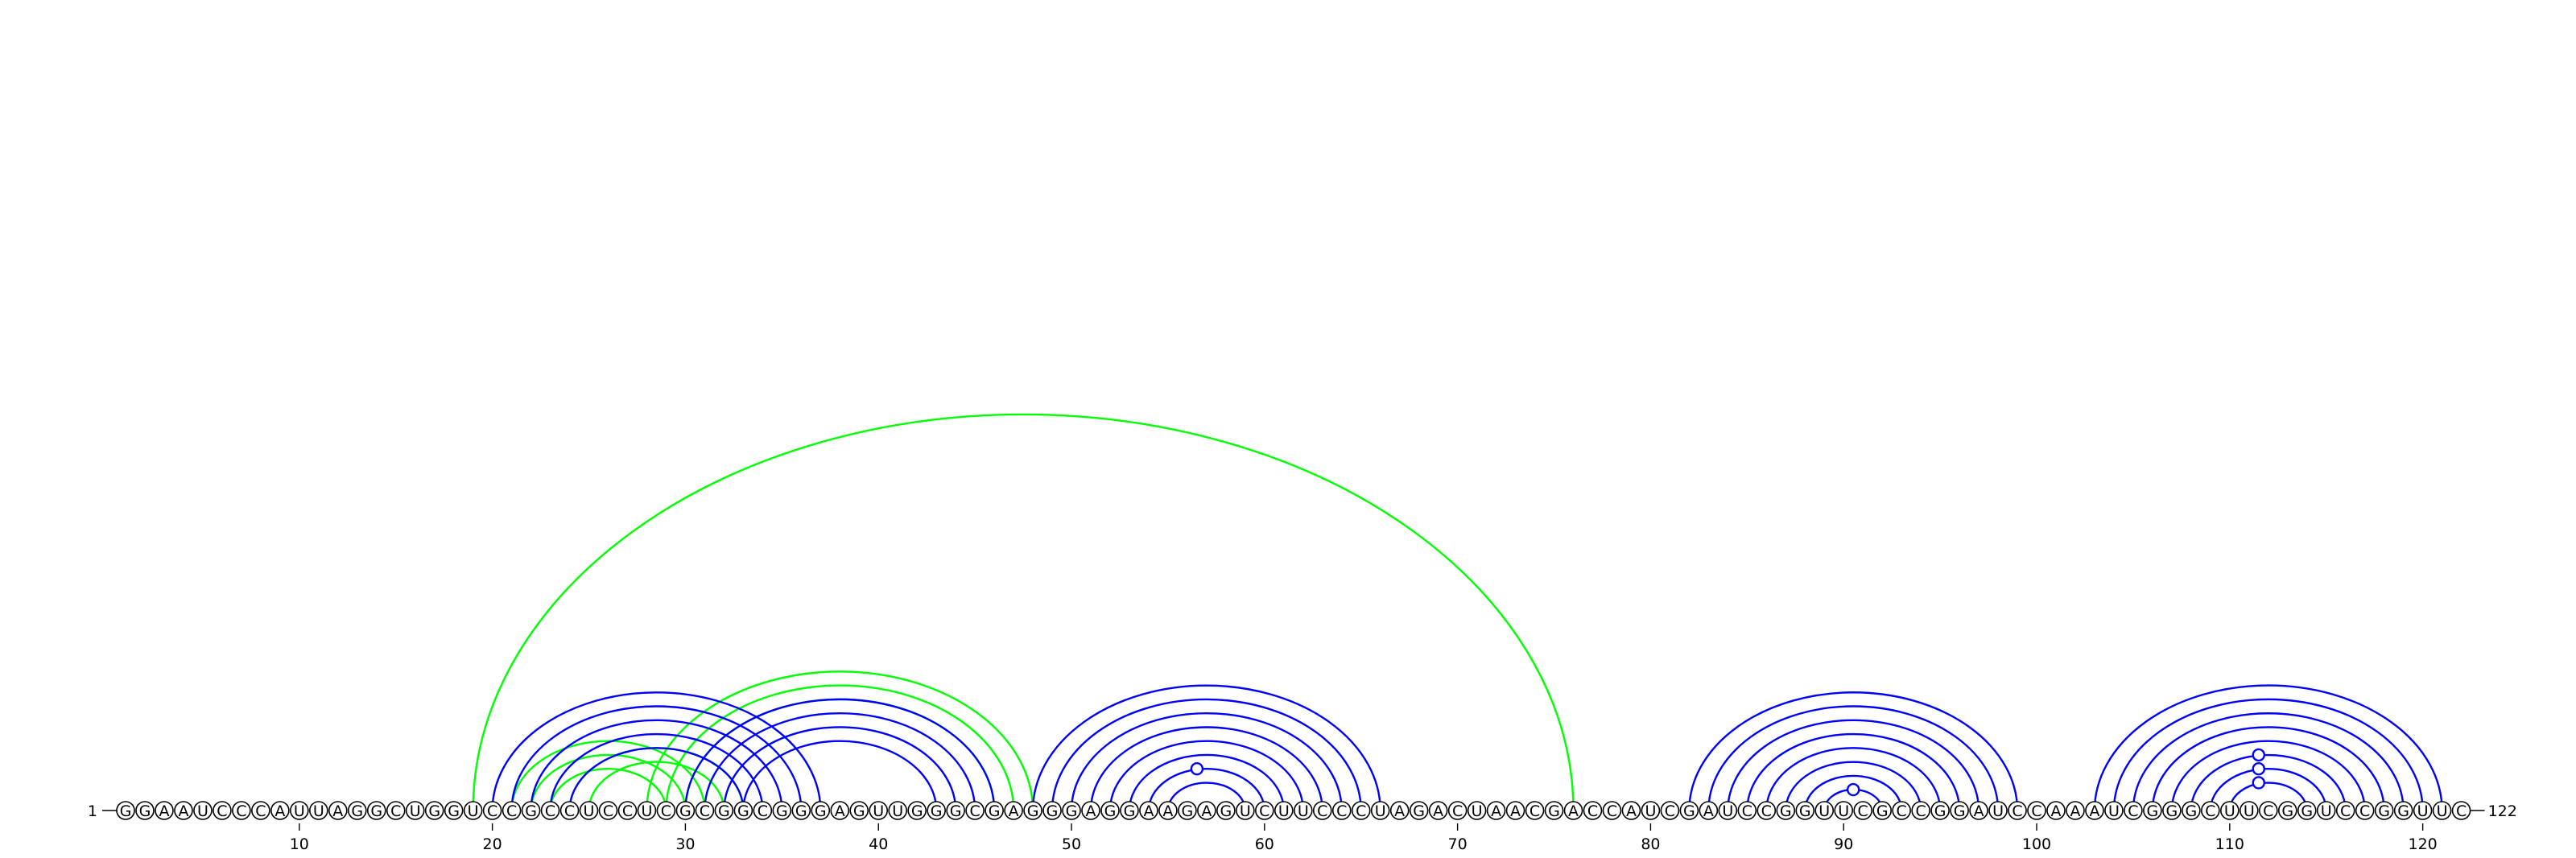 The height and width of the screenshot is (858, 2576). What do you see at coordinates (145, 811) in the screenshot?
I see `nucleotide-2: G` at bounding box center [145, 811].